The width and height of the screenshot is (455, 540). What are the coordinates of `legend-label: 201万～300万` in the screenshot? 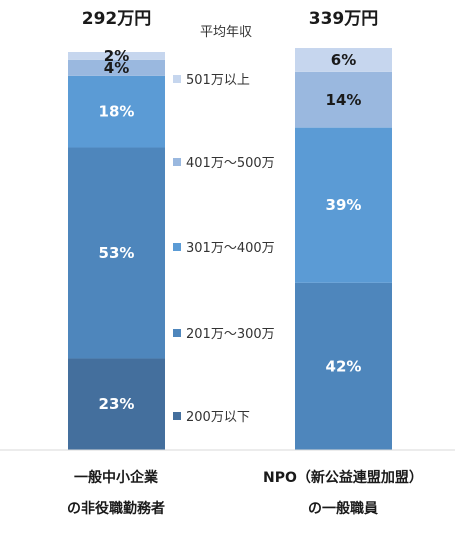 It's located at (230, 334).